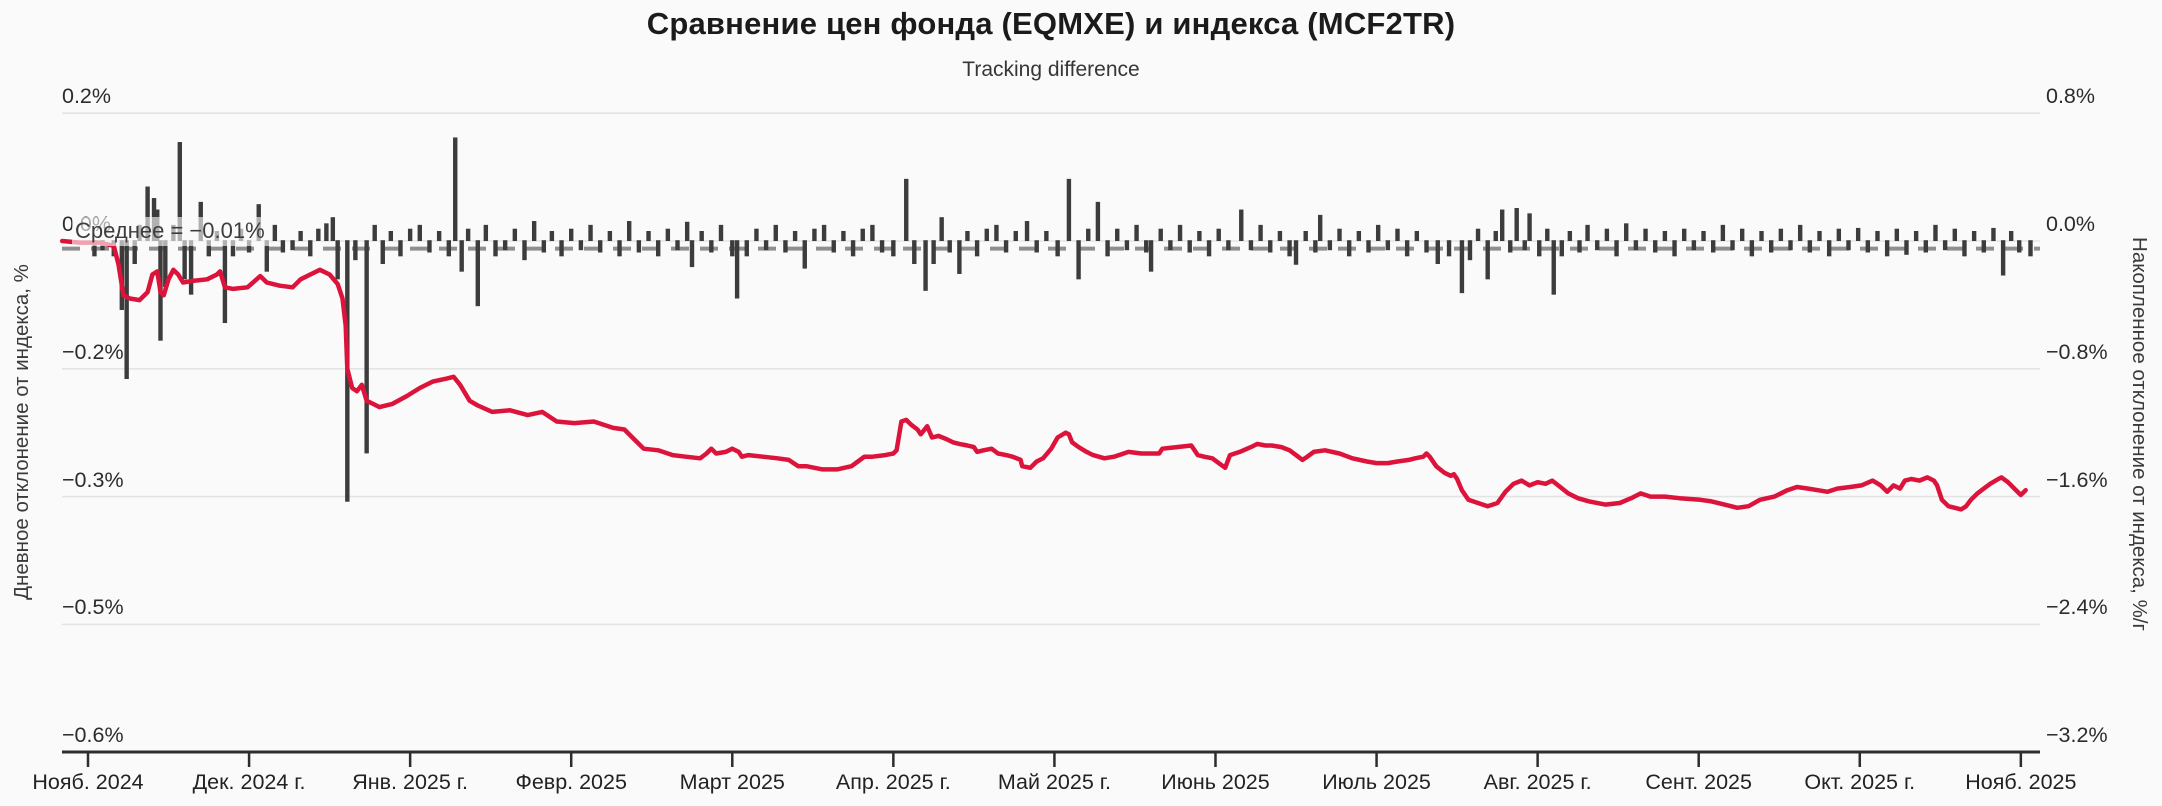  I want to click on y-left-tick-label: −0.3%, so click(93, 479).